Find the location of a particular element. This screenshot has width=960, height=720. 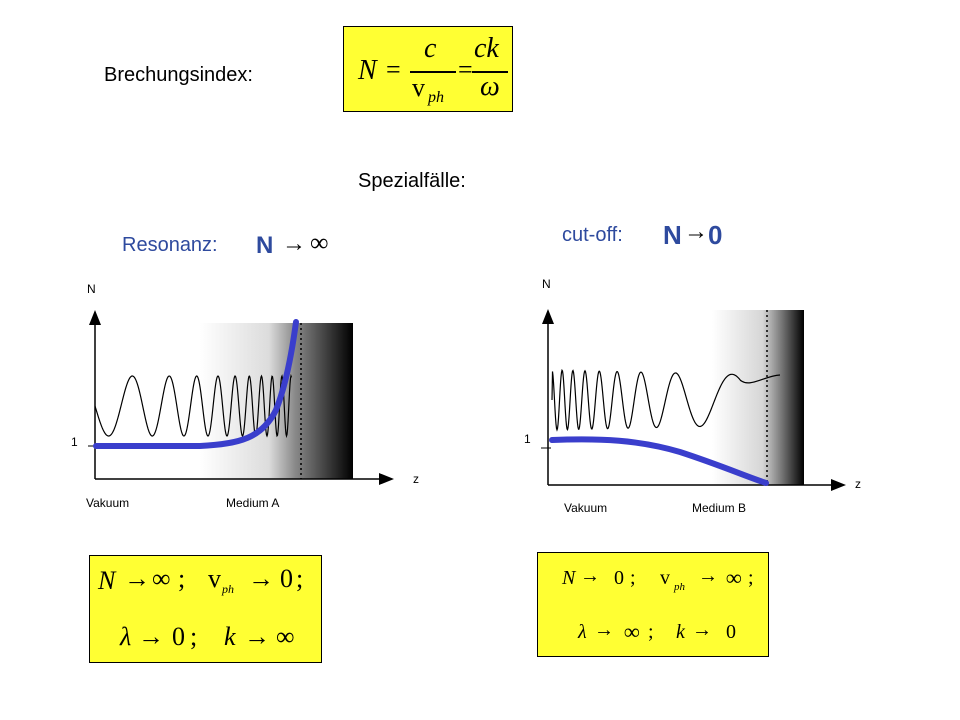

res-l1-v: v is located at coordinates (214, 578).